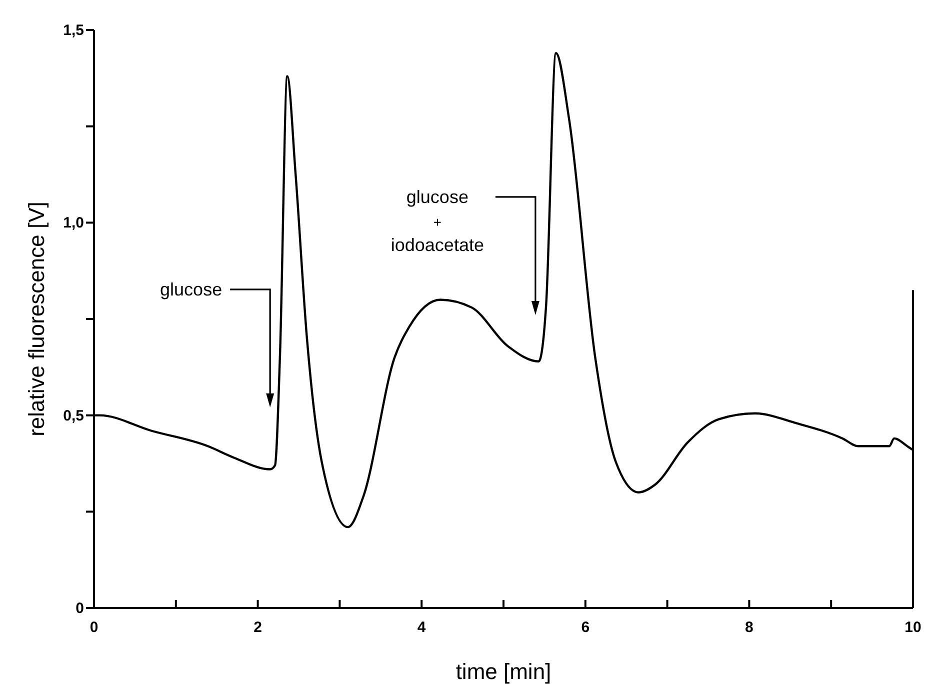  Describe the element at coordinates (73, 223) in the screenshot. I see `y-tick-label: 1,0` at that location.